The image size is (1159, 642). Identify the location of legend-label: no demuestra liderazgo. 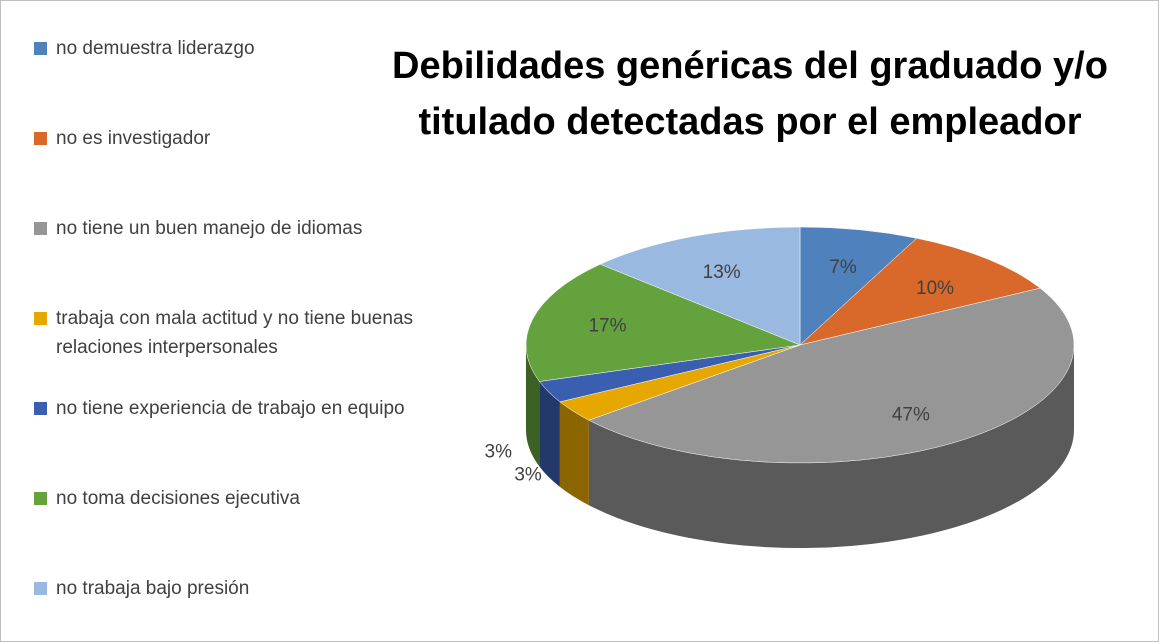
(155, 48).